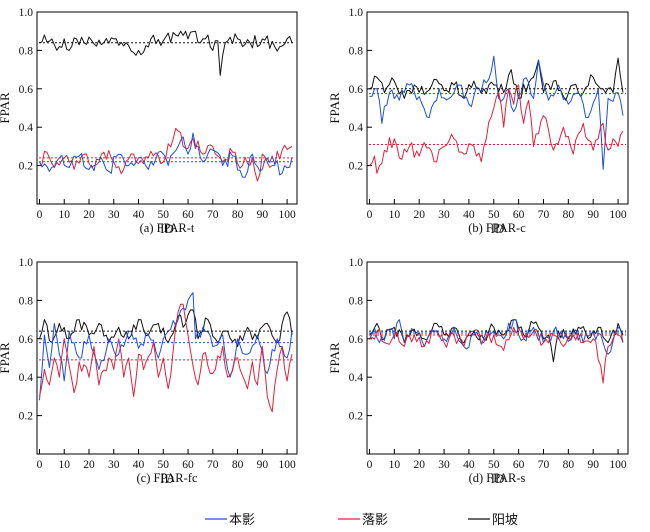  I want to click on legend-label: 落影, so click(375, 519).